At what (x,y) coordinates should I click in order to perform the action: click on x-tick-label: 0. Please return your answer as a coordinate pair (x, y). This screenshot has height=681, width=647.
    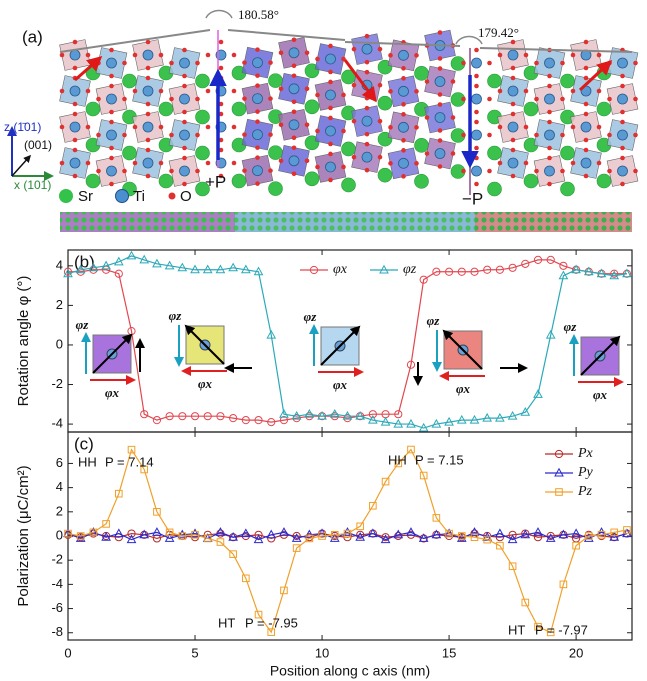
    Looking at the image, I should click on (67, 652).